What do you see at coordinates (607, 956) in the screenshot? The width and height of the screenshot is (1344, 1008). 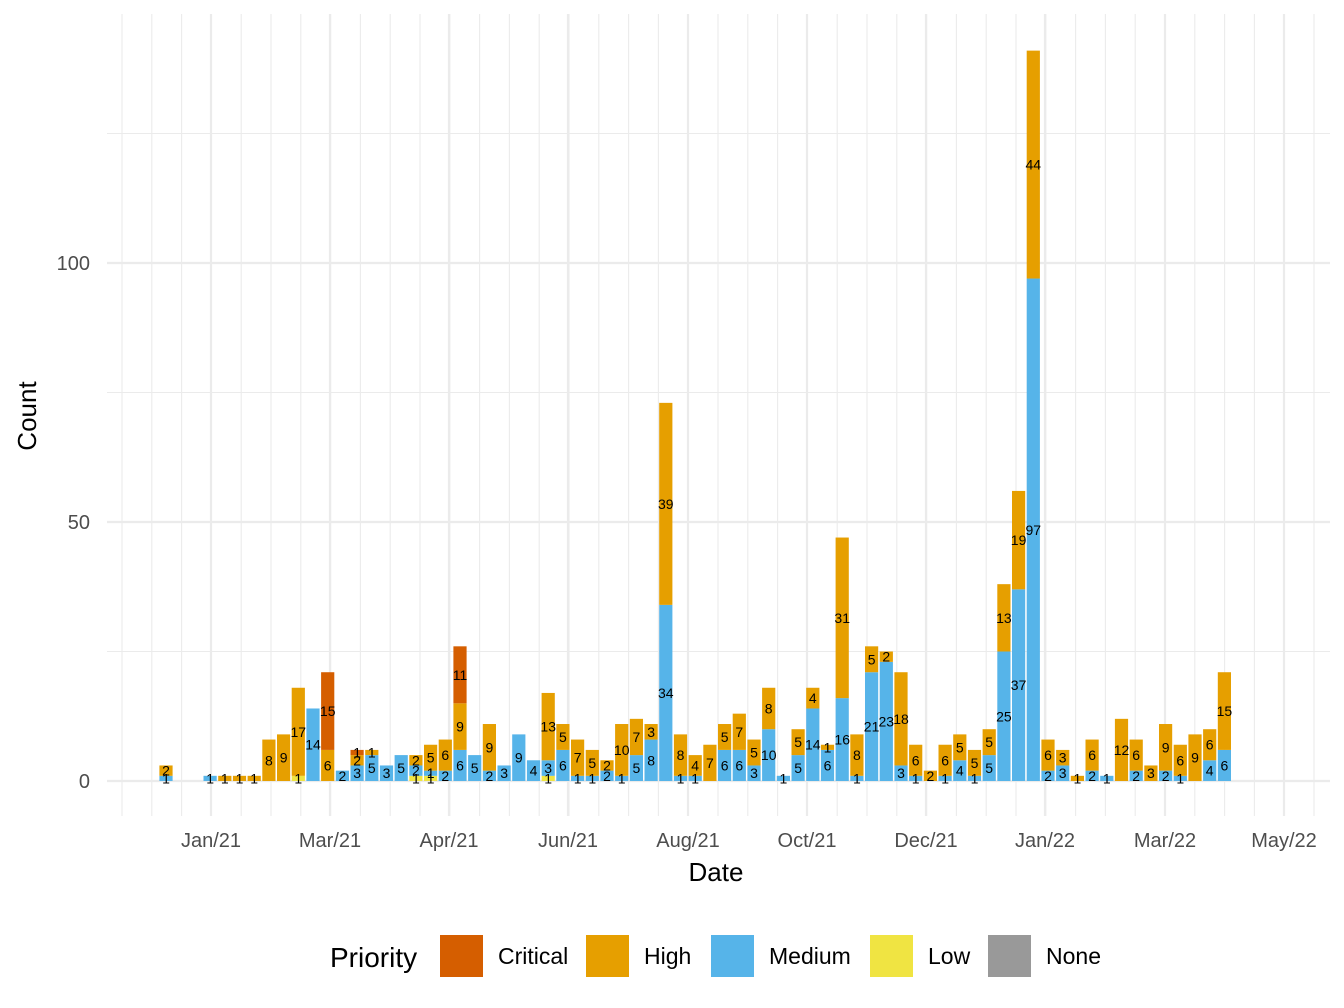 I see `legend-key-high` at bounding box center [607, 956].